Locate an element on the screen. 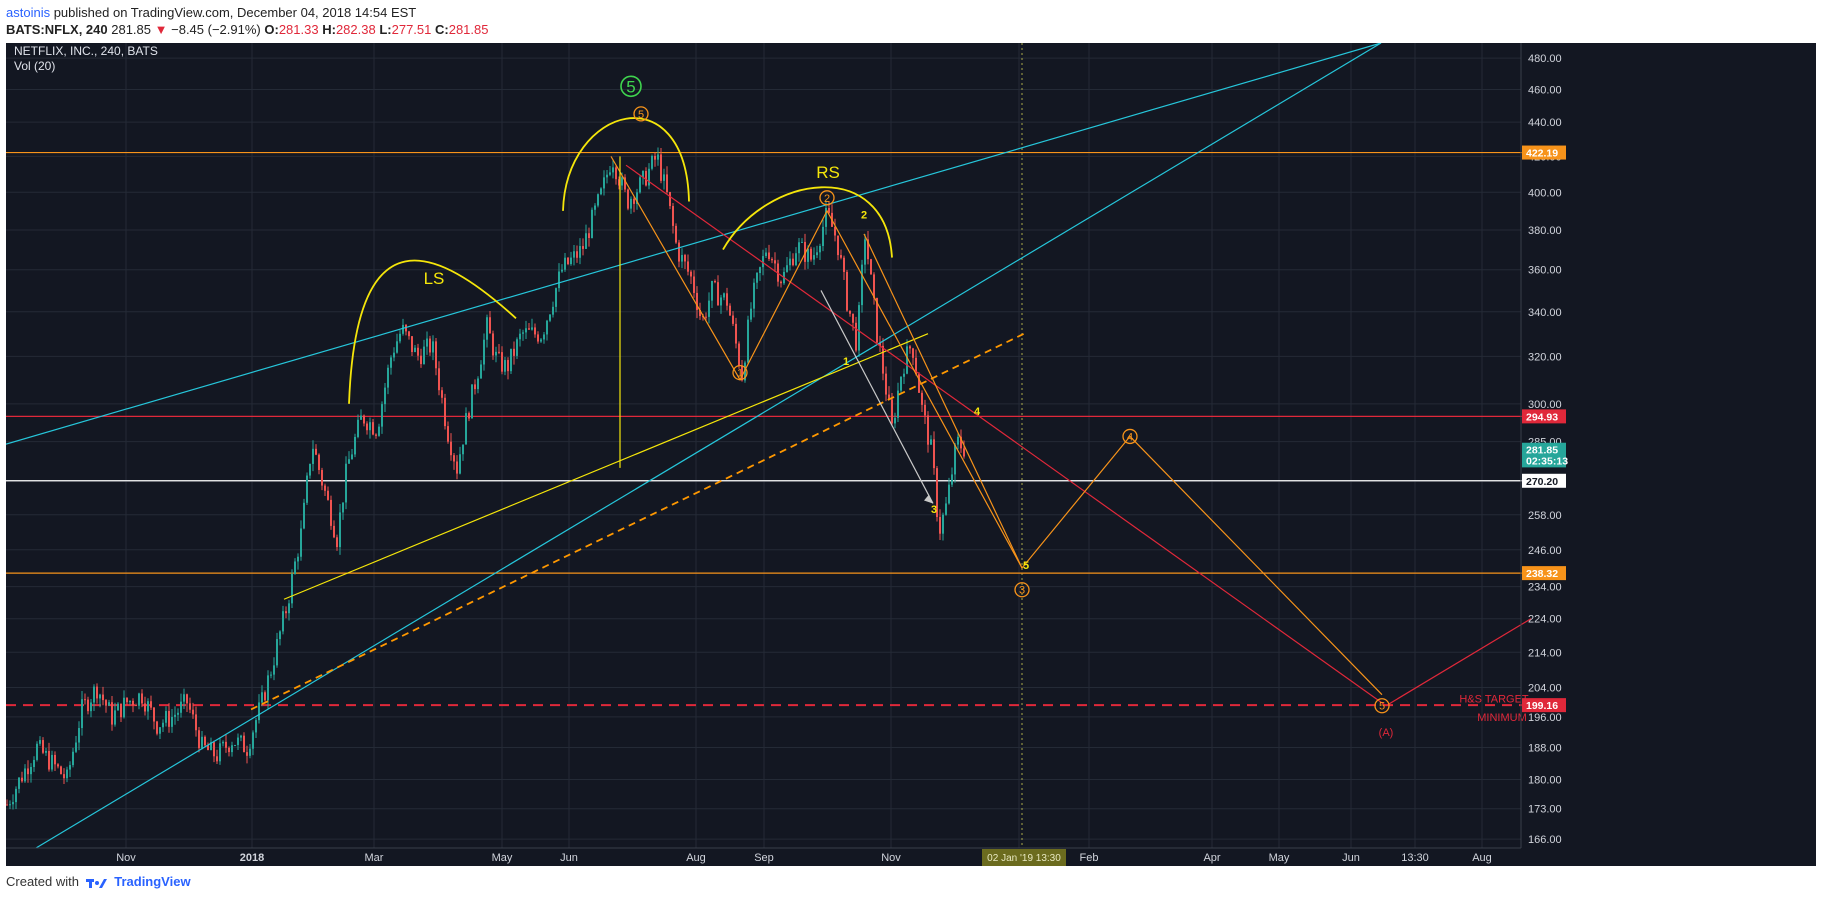 This screenshot has height=899, width=1828. tradingview-logo-icon is located at coordinates (96, 883).